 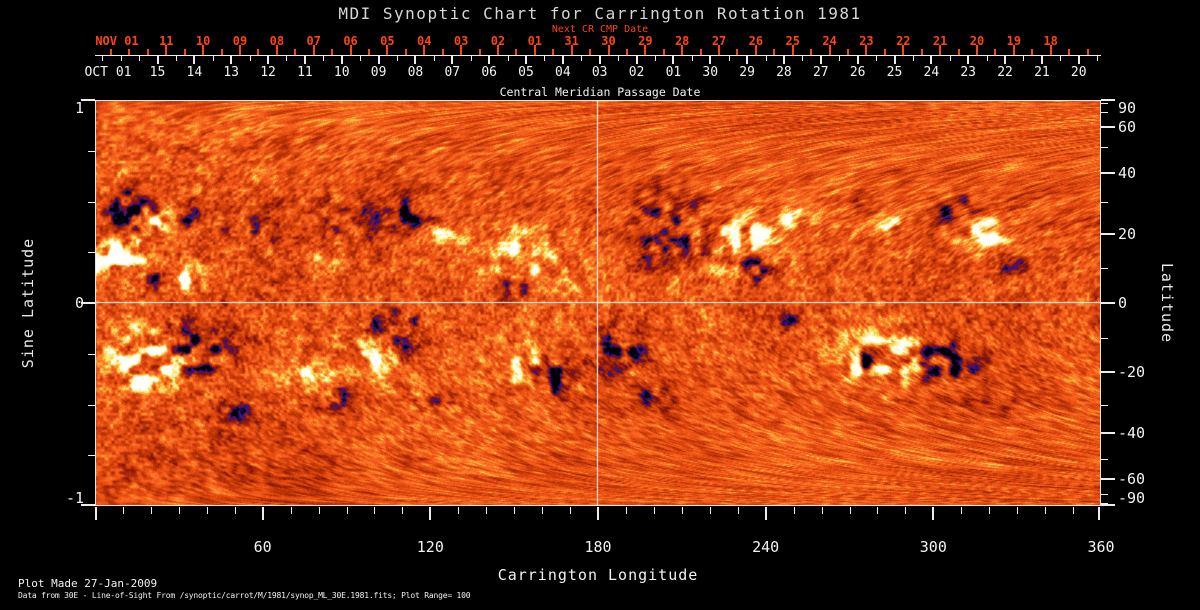 What do you see at coordinates (1014, 41) in the screenshot?
I see `tick-label: 19` at bounding box center [1014, 41].